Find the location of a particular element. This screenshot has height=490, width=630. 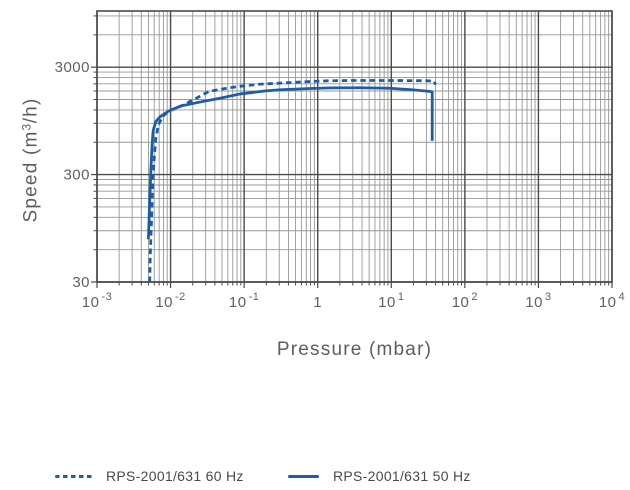

y-tick-label: 300 is located at coordinates (76, 175).